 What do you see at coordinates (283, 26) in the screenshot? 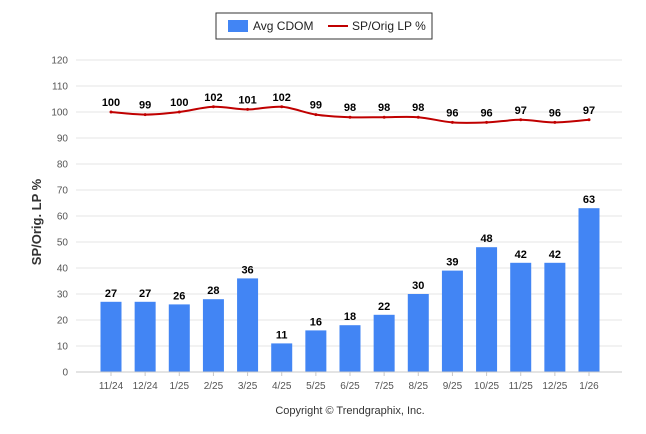
I see `legend-label-avg-cdom: Avg CDOM` at bounding box center [283, 26].